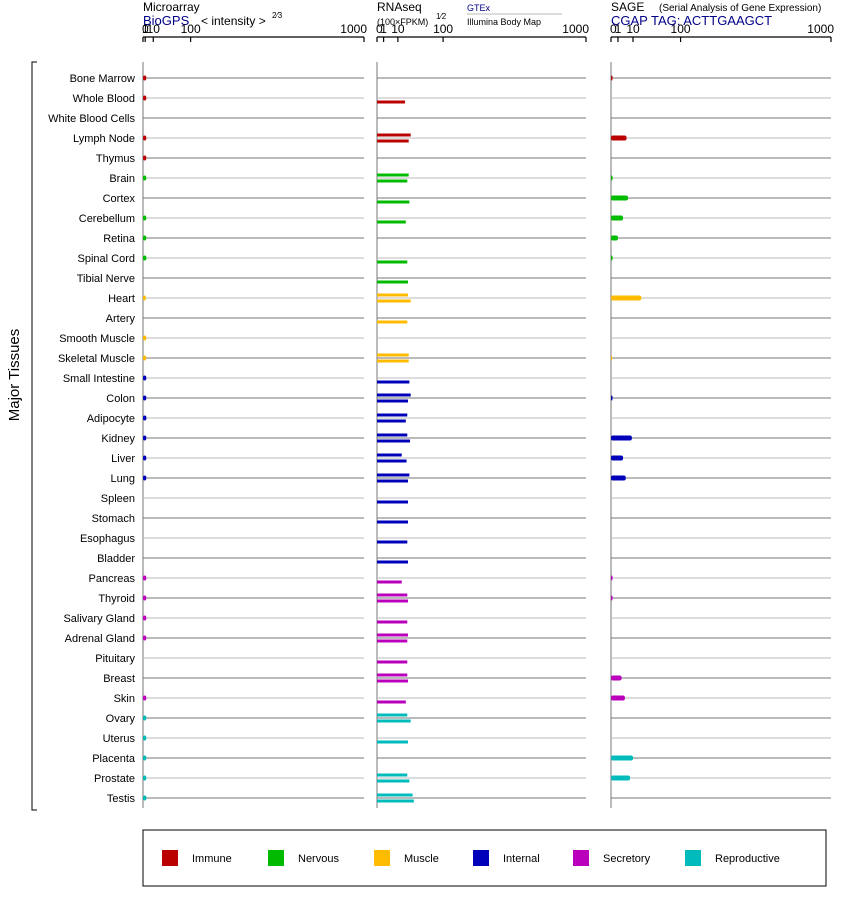  What do you see at coordinates (121, 719) in the screenshot?
I see `tissue-label: Ovary` at bounding box center [121, 719].